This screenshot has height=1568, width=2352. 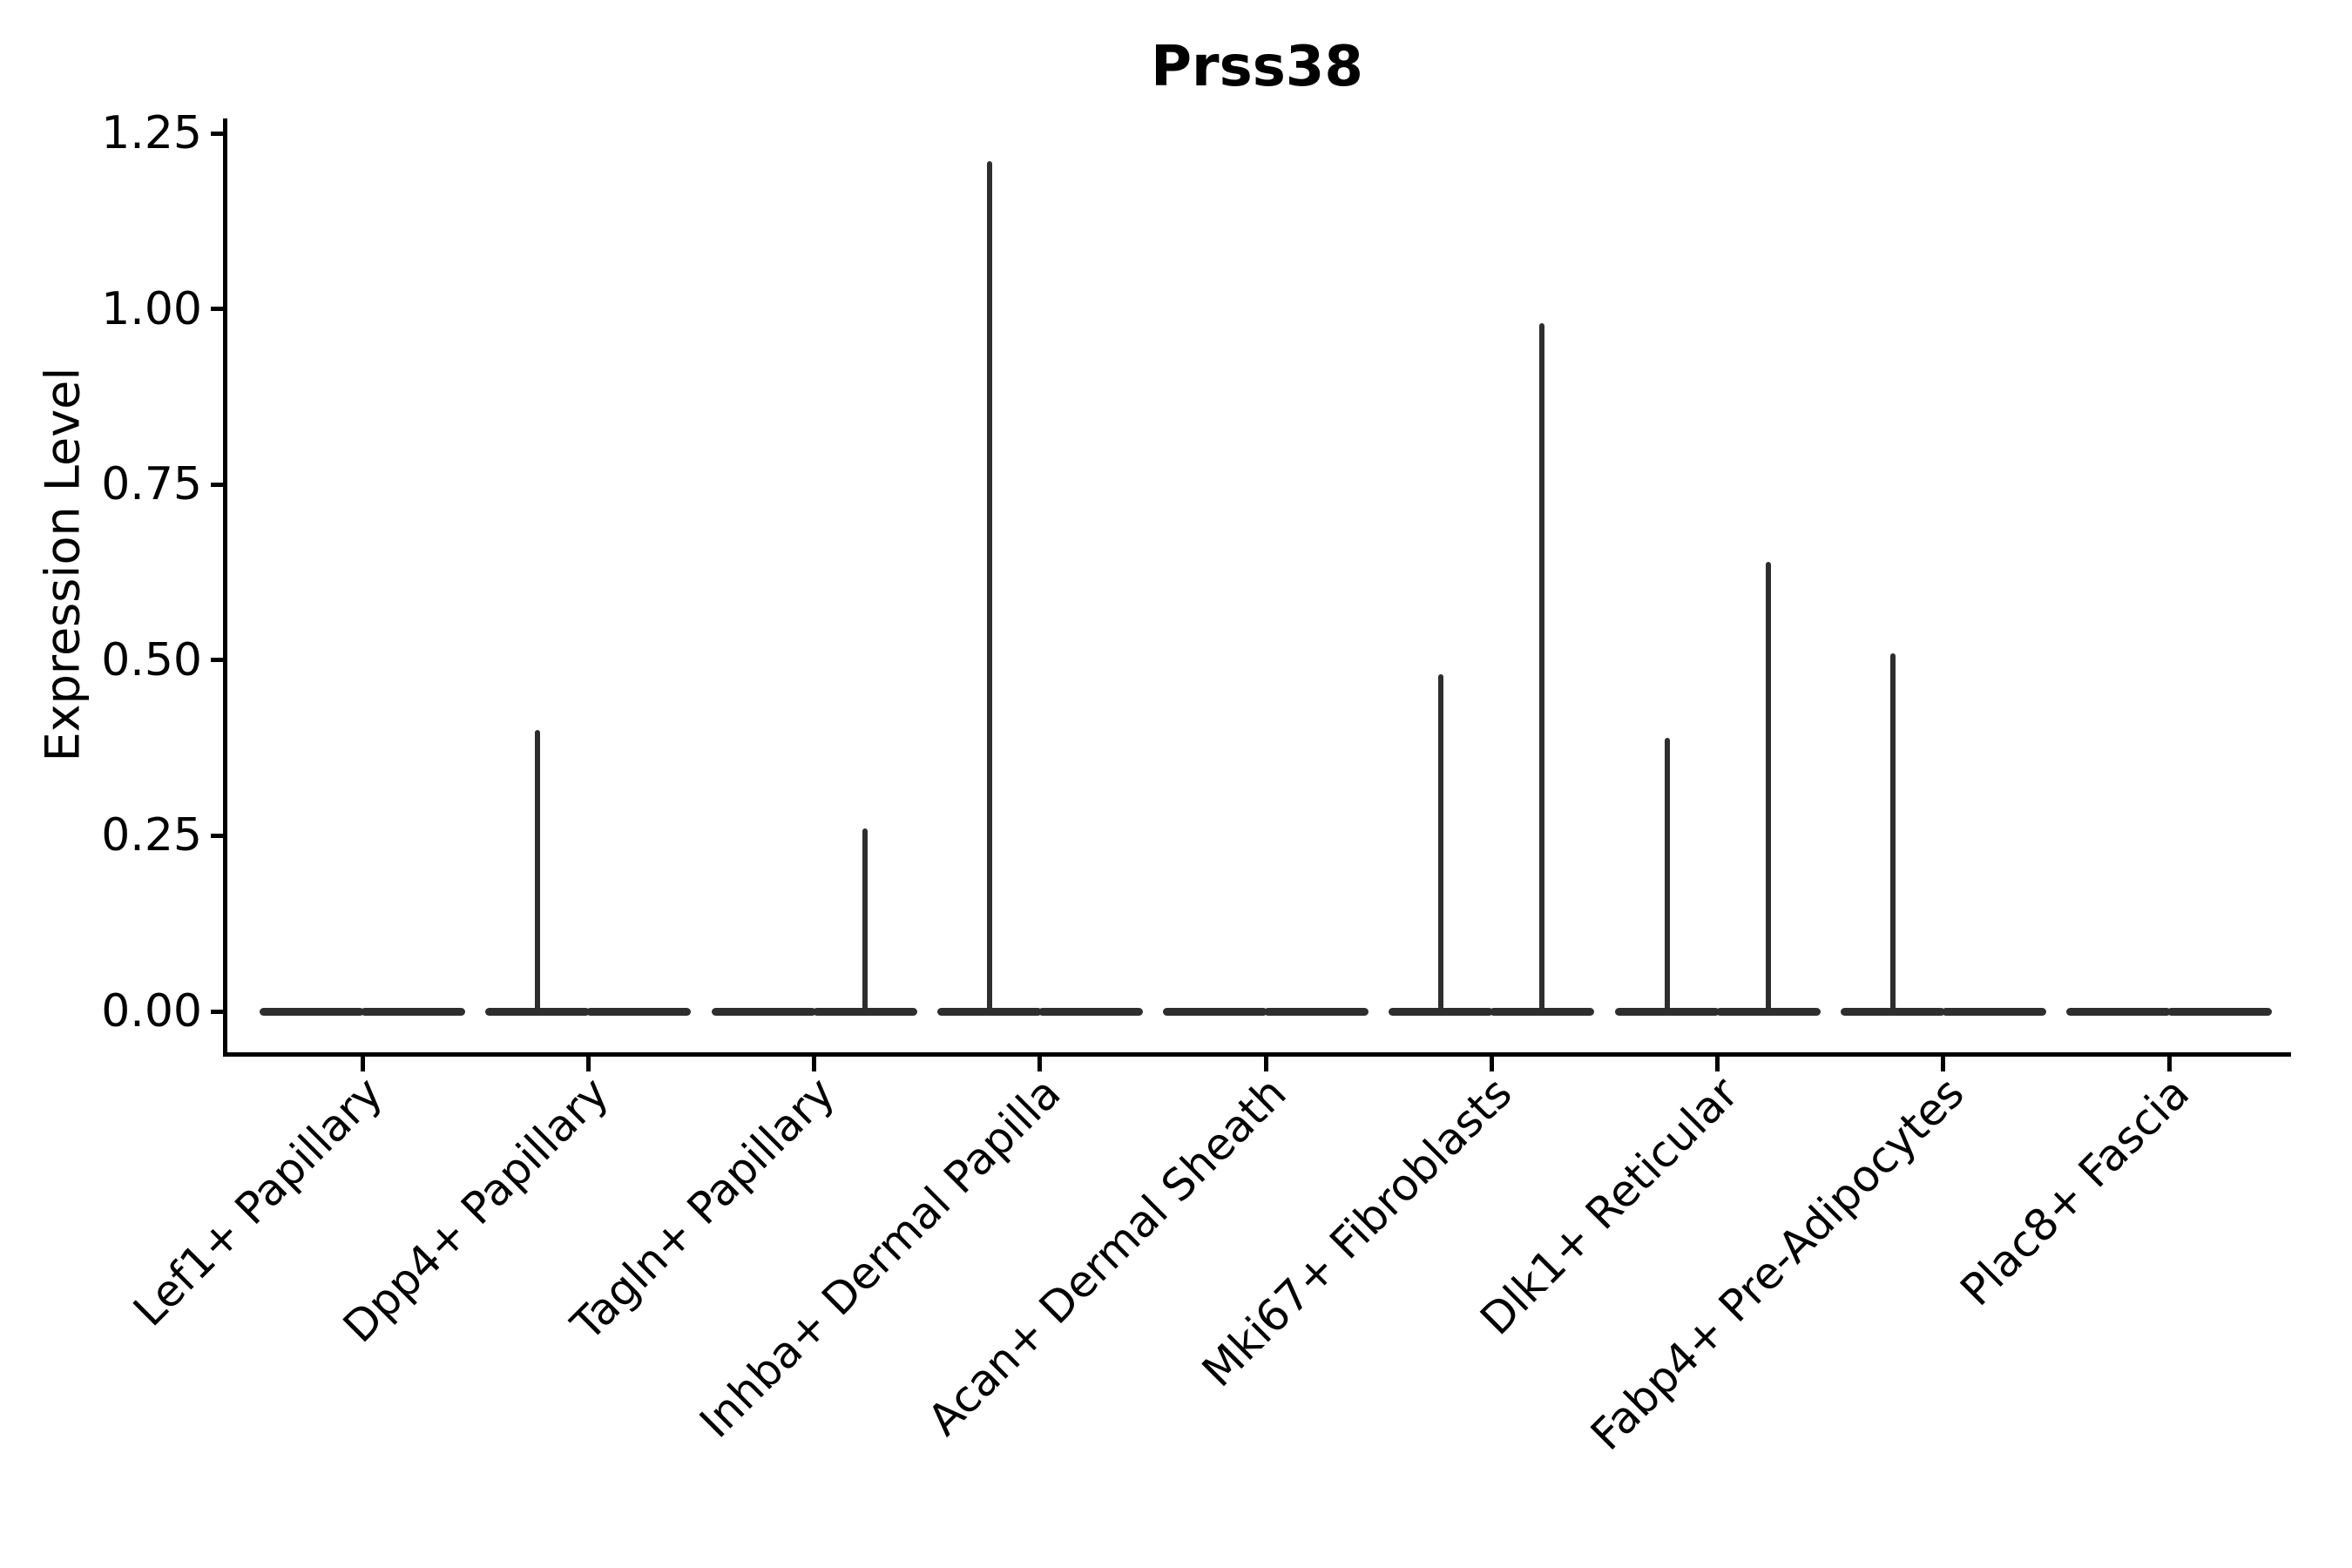 I want to click on x-axis-tick-label: Lef1+ Papillary, so click(x=258, y=1201).